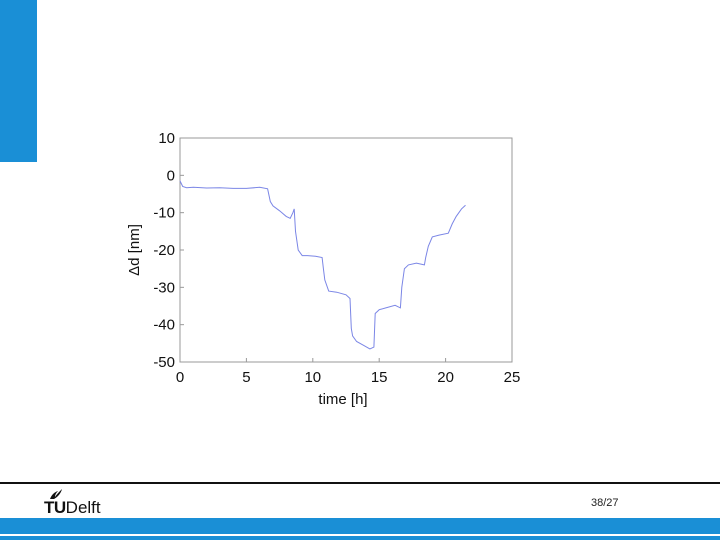 The image size is (720, 540). I want to click on y-axis-label: Δd [nm], so click(134, 250).